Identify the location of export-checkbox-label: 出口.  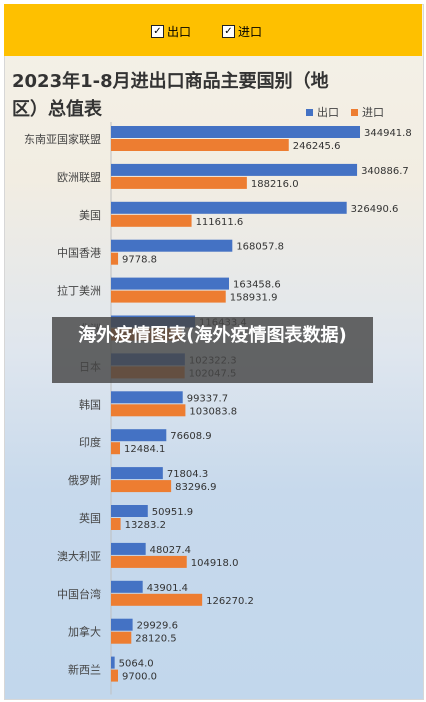
(179, 32).